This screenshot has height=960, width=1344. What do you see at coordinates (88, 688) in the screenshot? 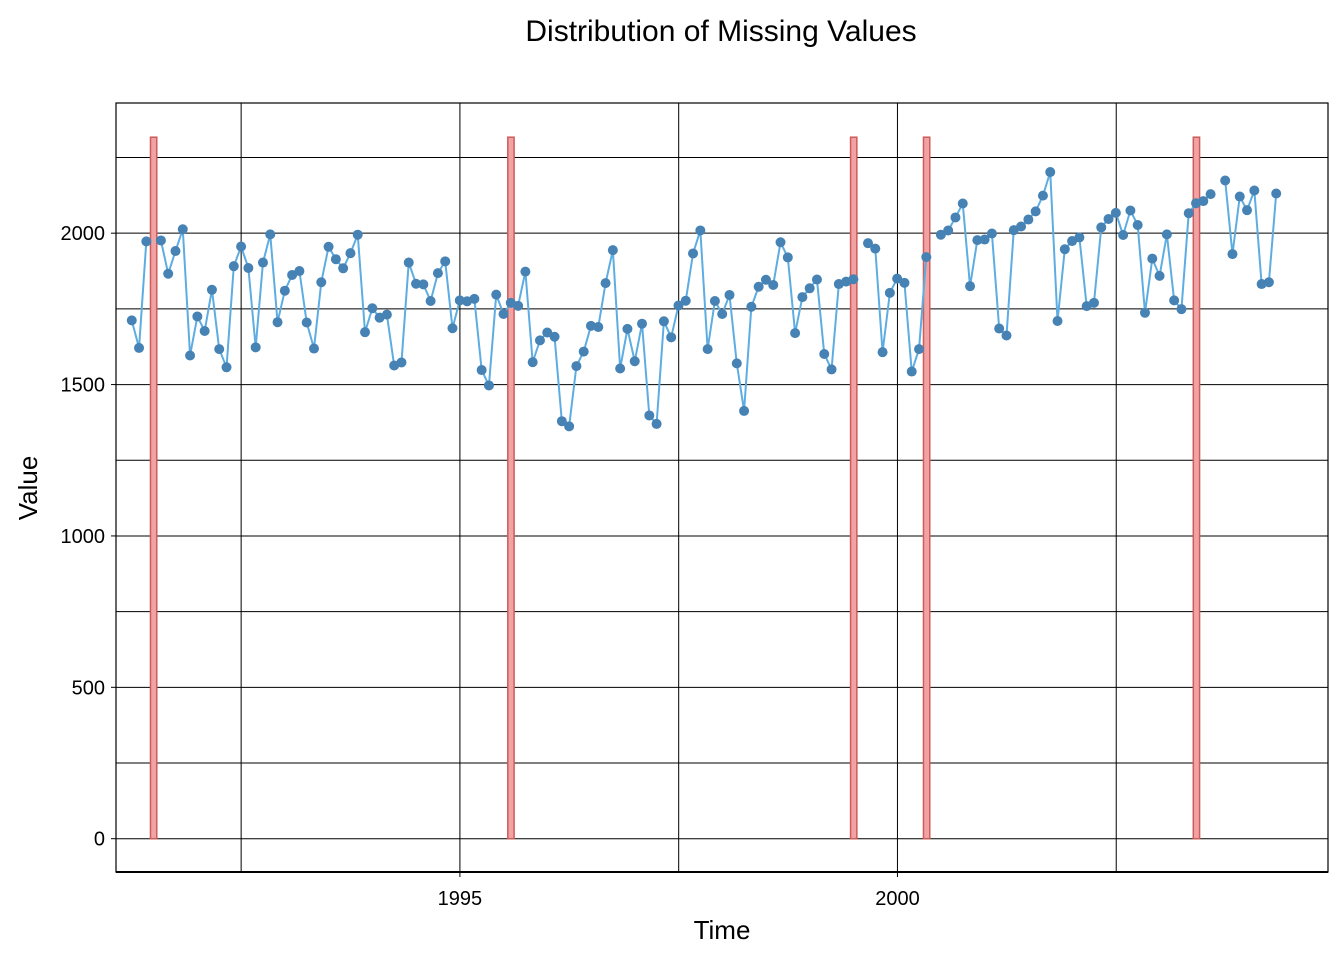
I see `y-tick-label: 500` at bounding box center [88, 688].